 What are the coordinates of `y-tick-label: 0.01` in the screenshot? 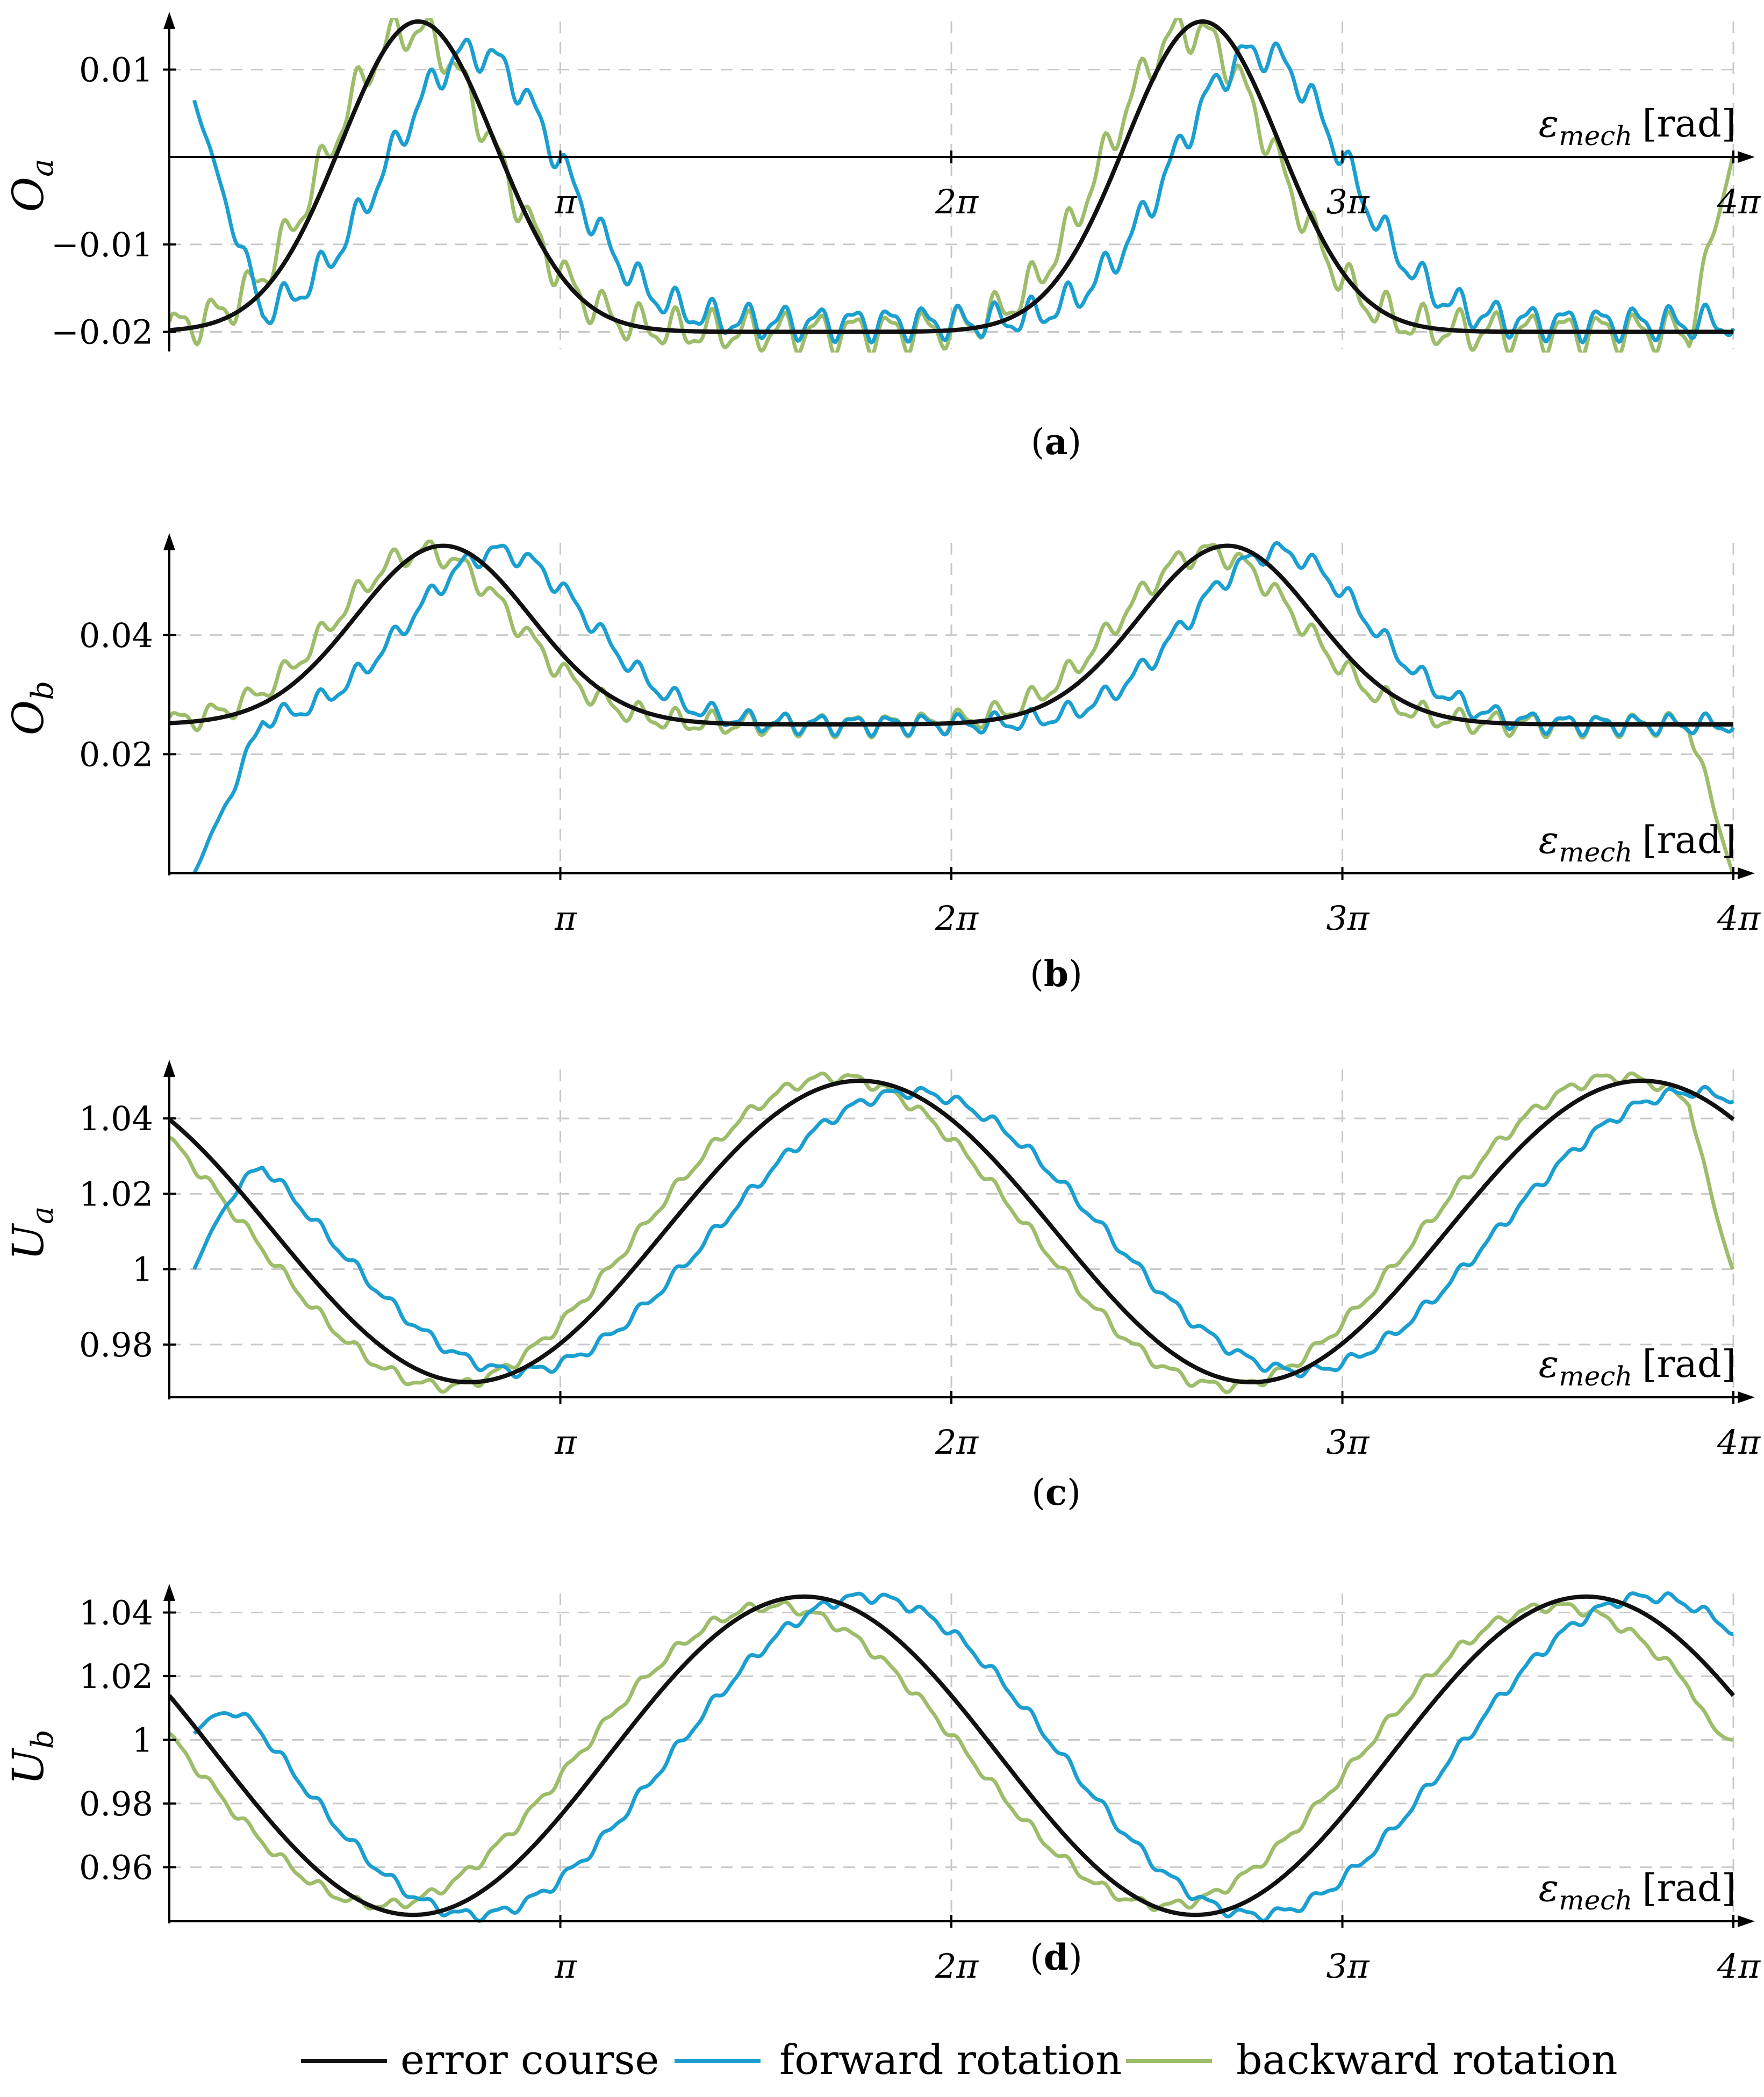 It's located at (116, 69).